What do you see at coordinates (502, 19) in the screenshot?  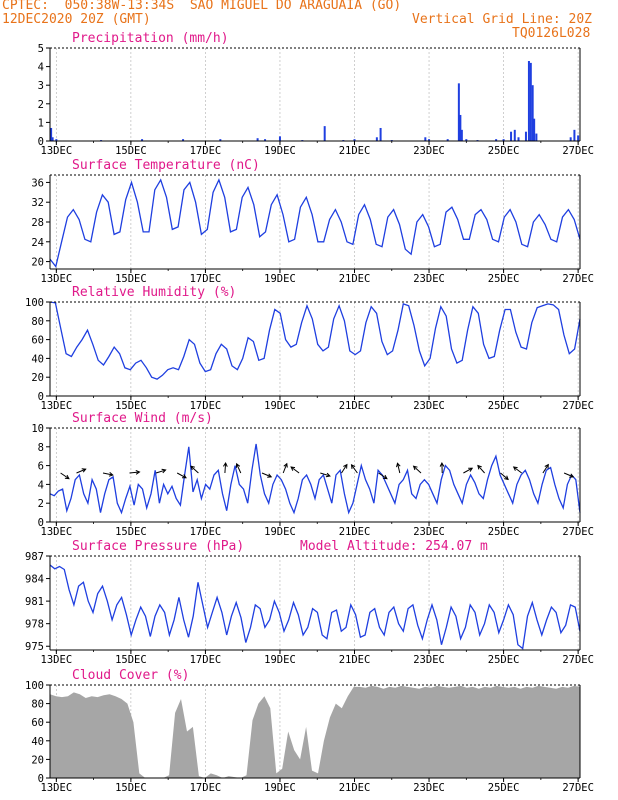 I see `header-grid-line-note: Vertical Grid Line: 20Z` at bounding box center [502, 19].